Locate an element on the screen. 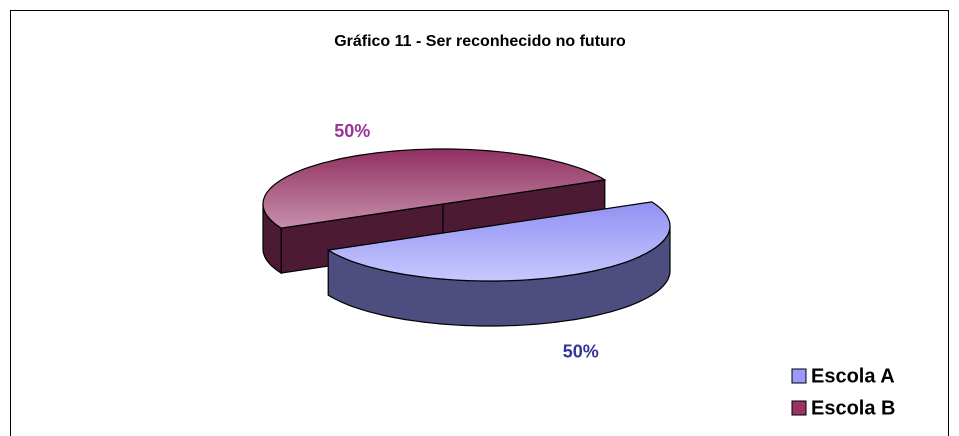 This screenshot has height=436, width=959. legend-label: Escola A is located at coordinates (853, 376).